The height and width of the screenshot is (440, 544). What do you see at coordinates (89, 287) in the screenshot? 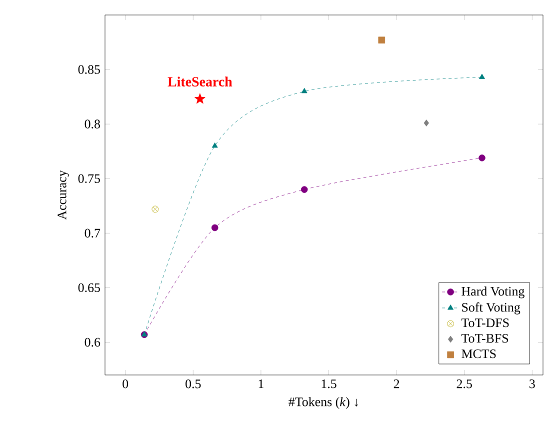
I see `y-tick-label: 0.65` at bounding box center [89, 287].